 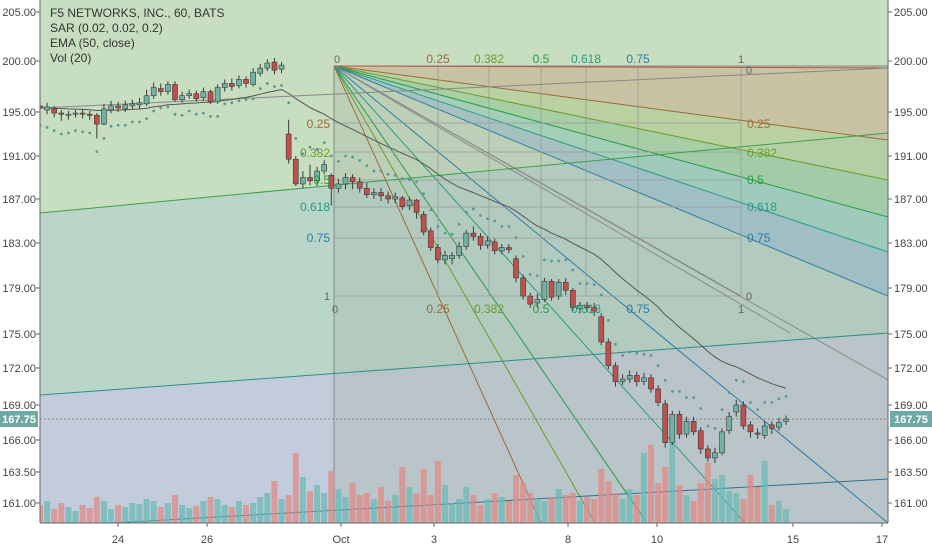 What do you see at coordinates (19, 441) in the screenshot?
I see `y-tick-label-left: 166.00` at bounding box center [19, 441].